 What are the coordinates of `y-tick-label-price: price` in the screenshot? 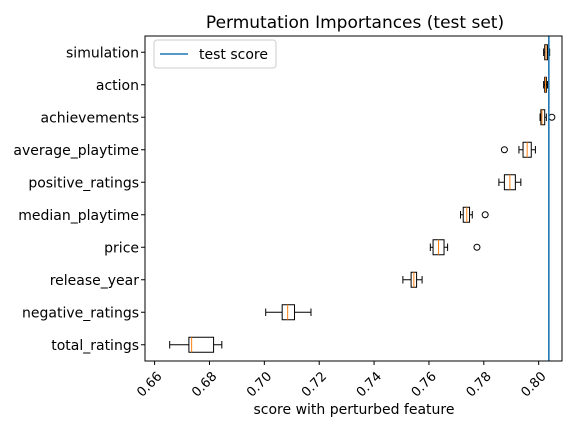 It's located at (121, 248).